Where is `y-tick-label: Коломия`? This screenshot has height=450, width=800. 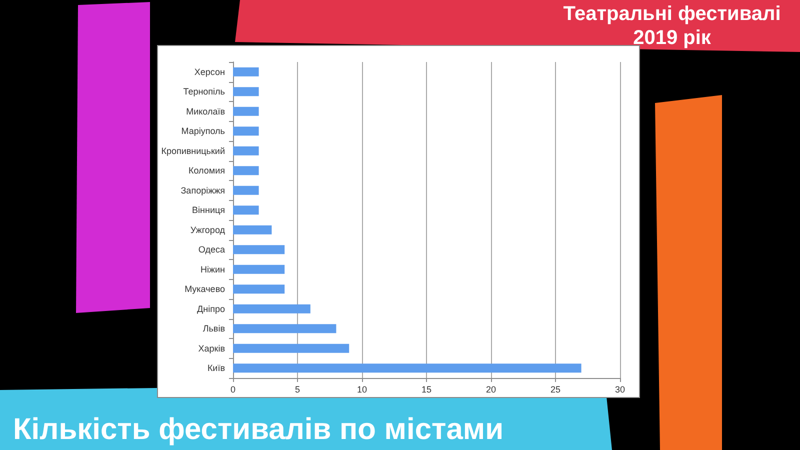
y-tick-label: Коломия is located at coordinates (207, 171).